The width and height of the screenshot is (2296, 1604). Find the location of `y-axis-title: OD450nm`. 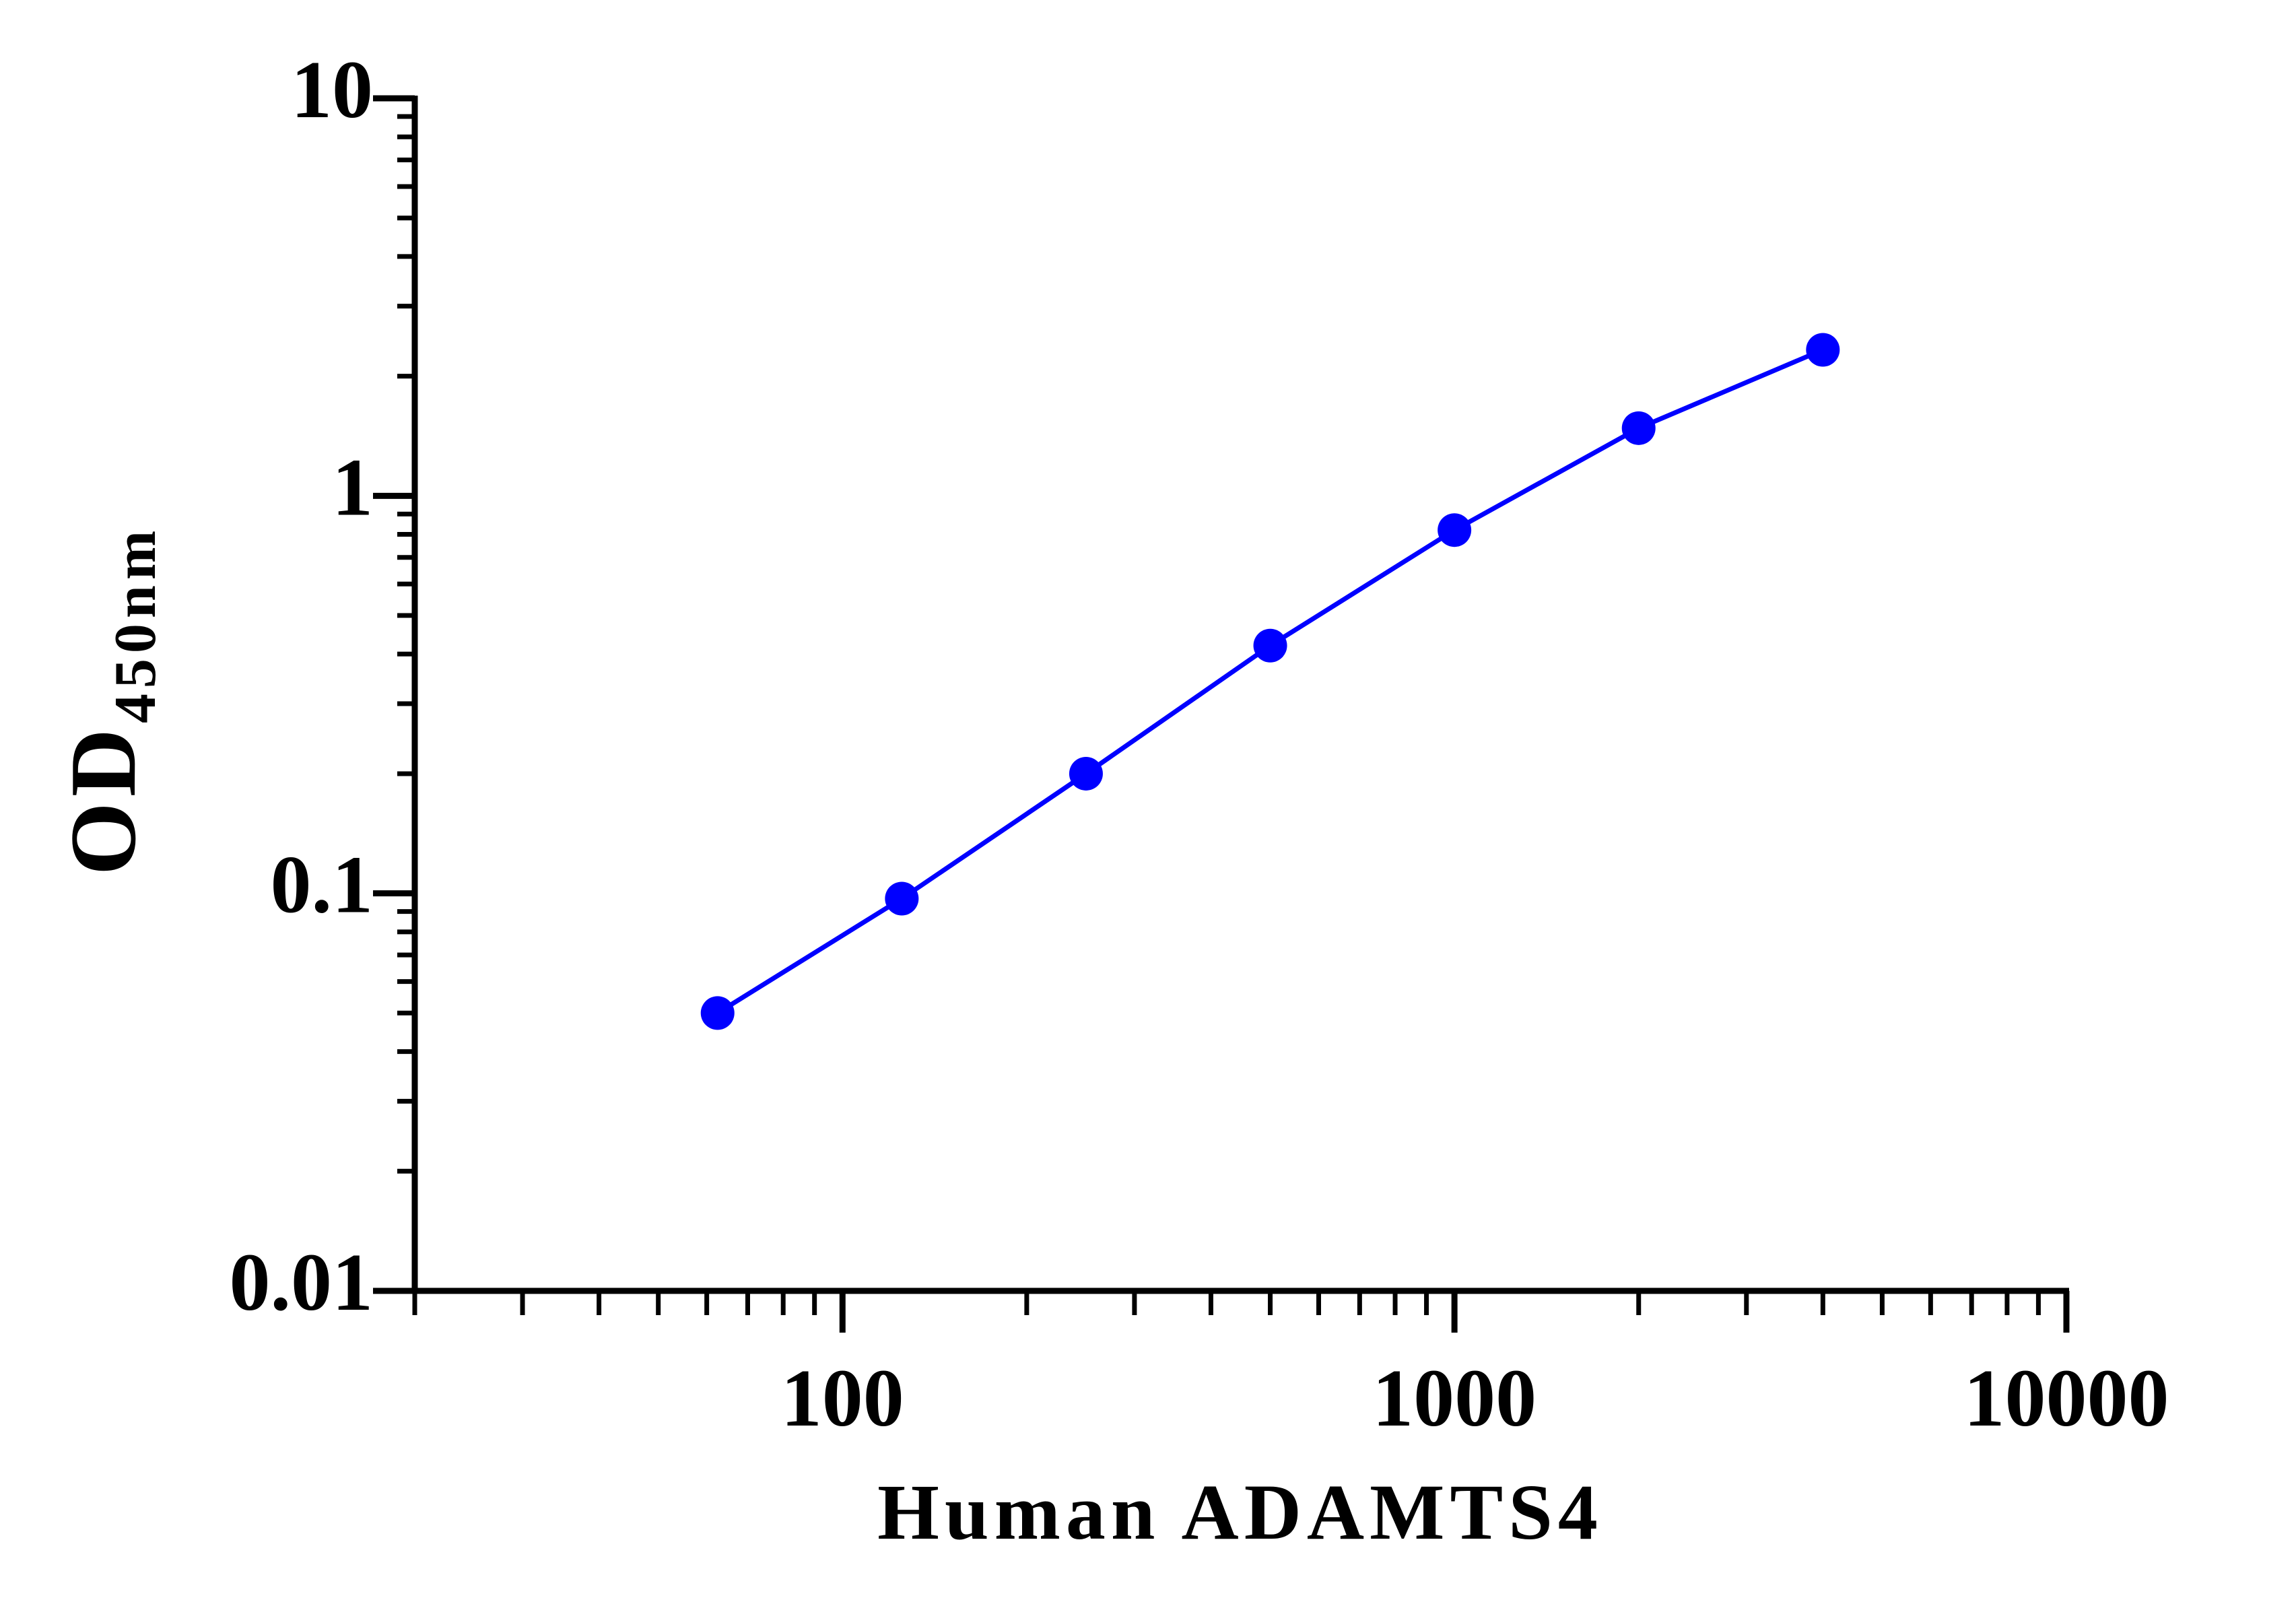

y-axis-title: OD450nm is located at coordinates (109, 700).